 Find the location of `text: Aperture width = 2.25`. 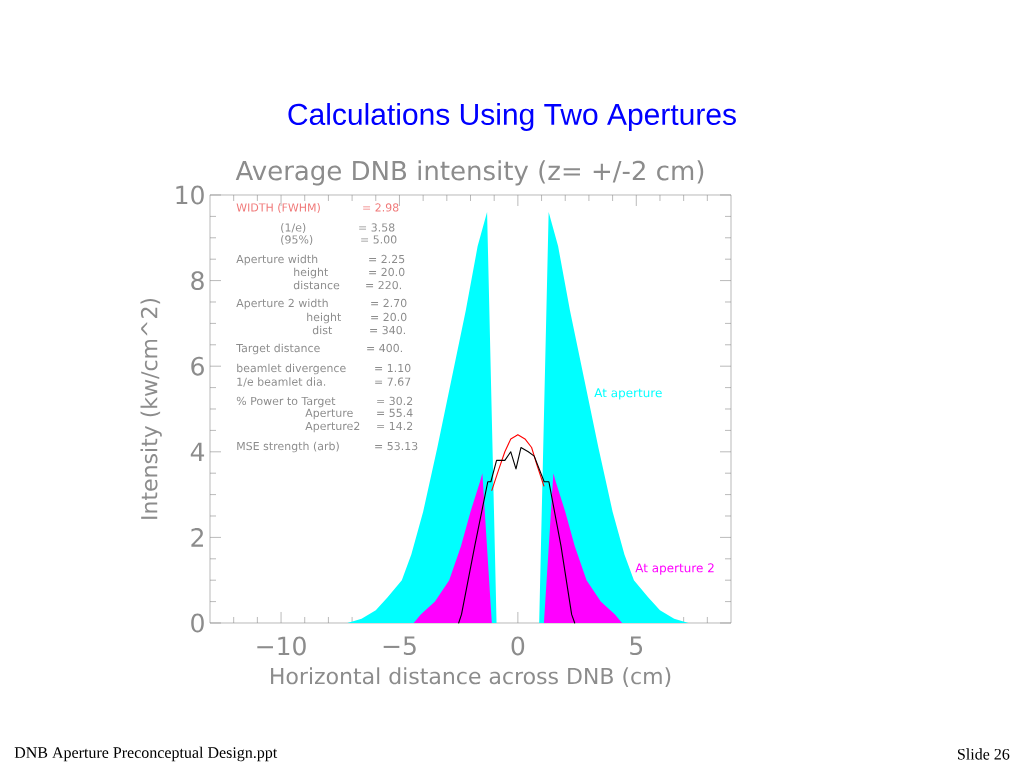

text: Aperture width = 2.25 is located at coordinates (320, 260).